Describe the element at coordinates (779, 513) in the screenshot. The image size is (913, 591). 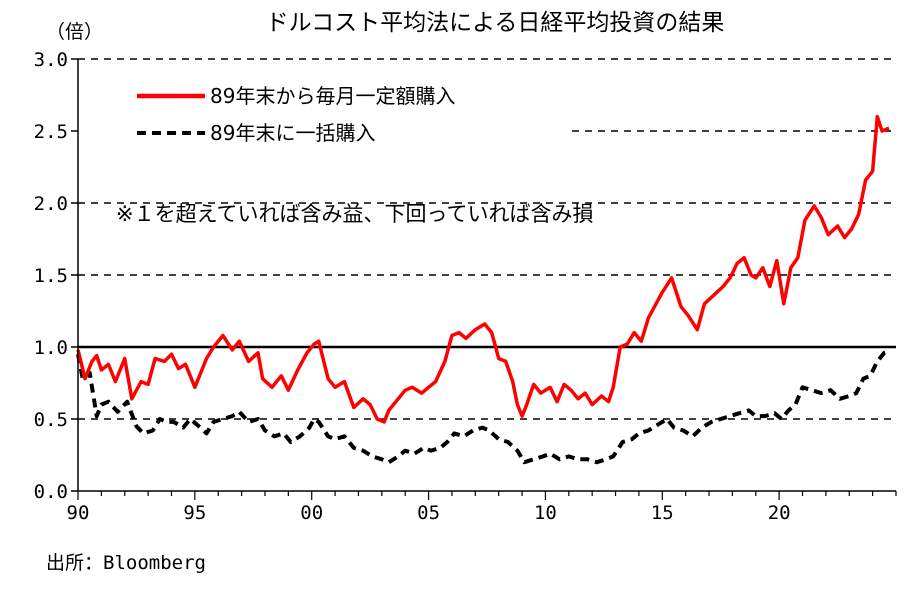
I see `x-tick-label: 20` at that location.